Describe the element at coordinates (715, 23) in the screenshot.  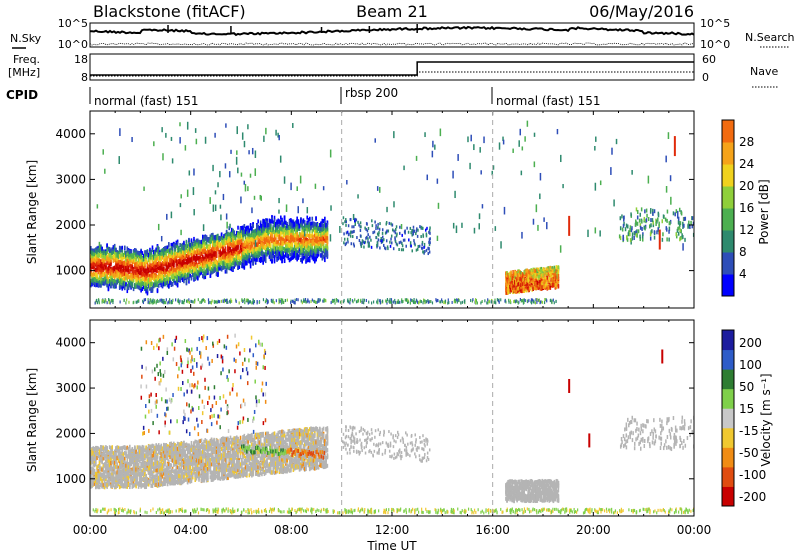
I see `noise-right-tick-top: 10^5` at that location.